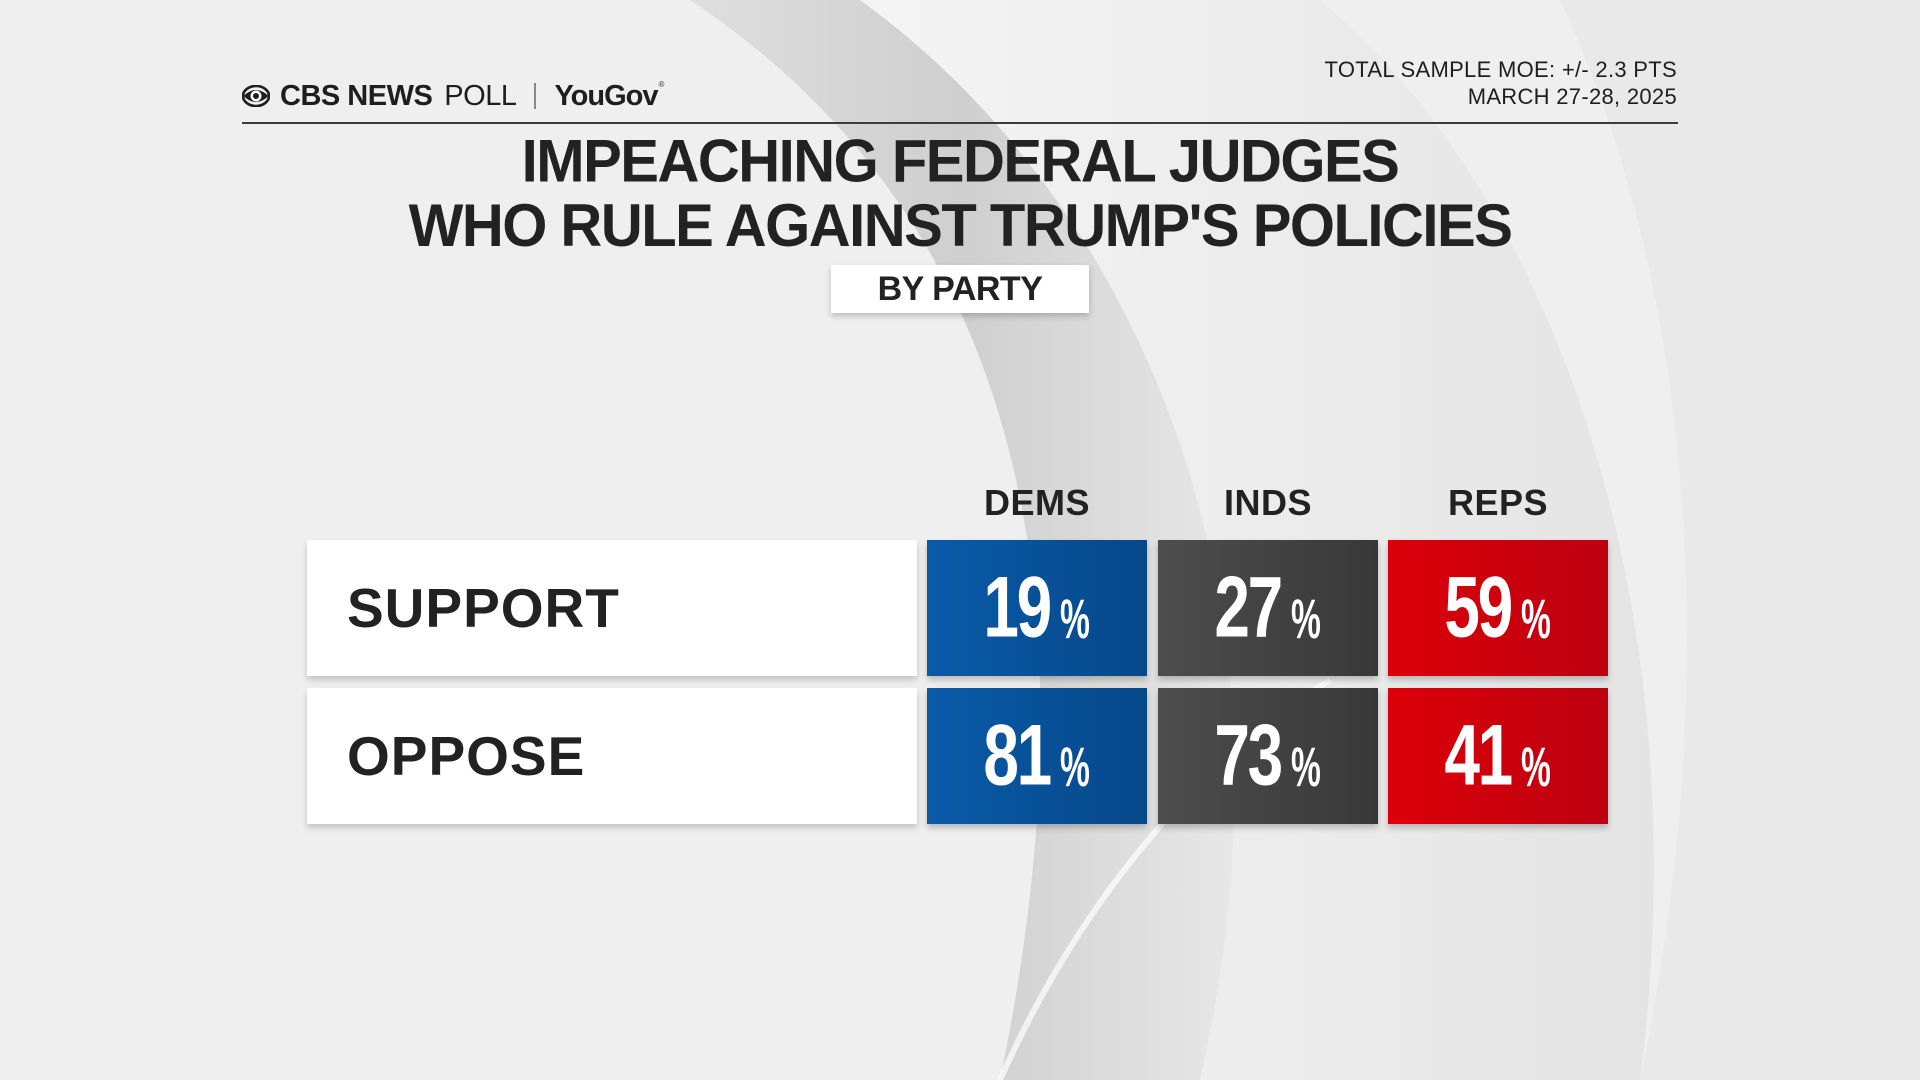 The height and width of the screenshot is (1080, 1920). Describe the element at coordinates (960, 161) in the screenshot. I see `title-line-1: IMPEACHING FEDERAL JUDGES` at that location.